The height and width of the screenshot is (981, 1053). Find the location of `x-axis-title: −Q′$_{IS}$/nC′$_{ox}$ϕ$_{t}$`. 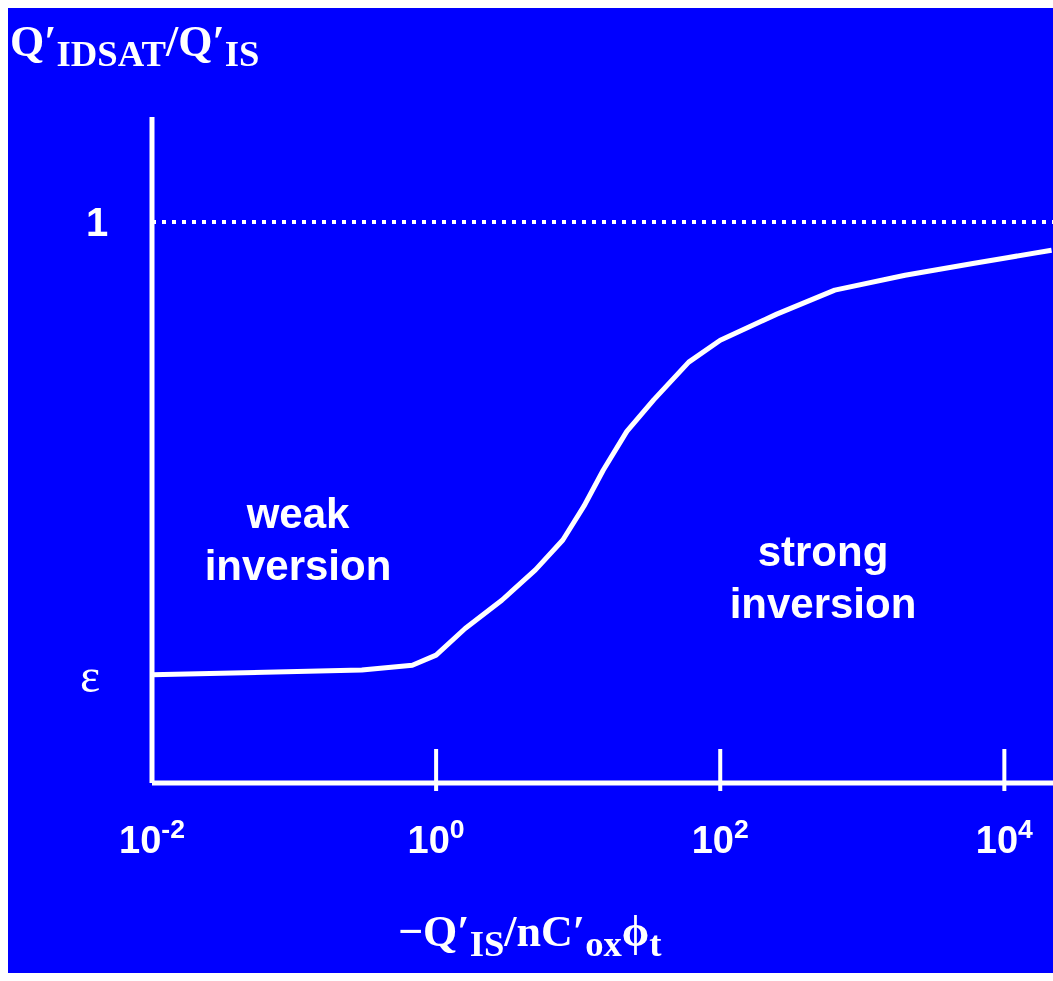

x-axis-title: −Q′$_{IS}$/nC′$_{ox}$ϕ$_{t}$ is located at coordinates (530, 935).